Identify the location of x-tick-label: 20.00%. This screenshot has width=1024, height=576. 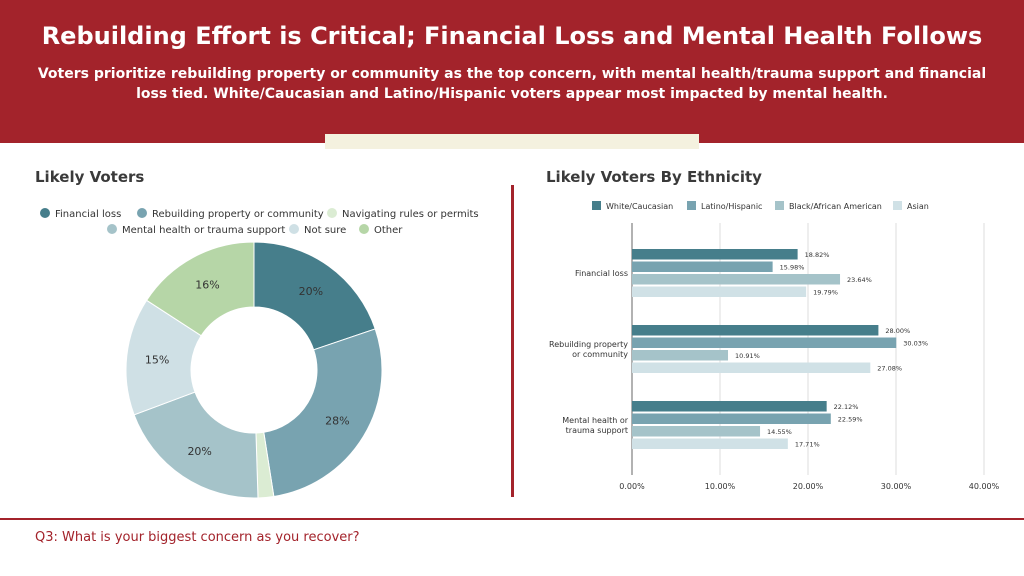
(808, 486).